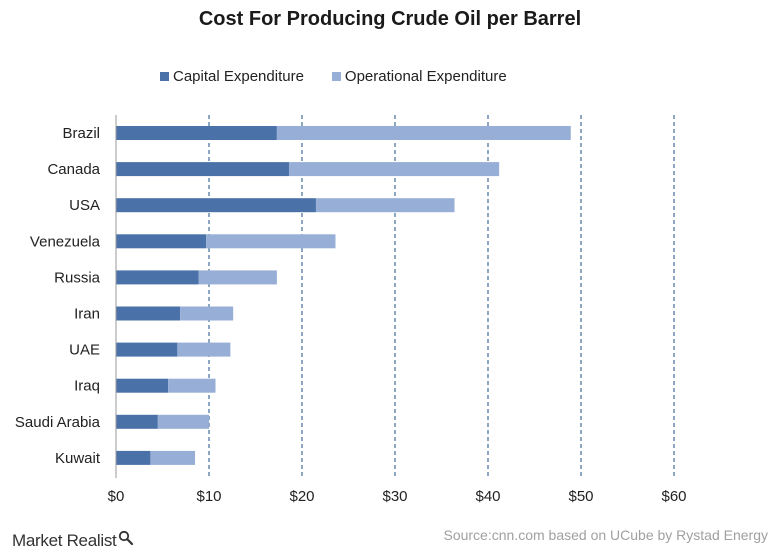 Image resolution: width=780 pixels, height=557 pixels. I want to click on category-label-usa: USA, so click(84, 205).